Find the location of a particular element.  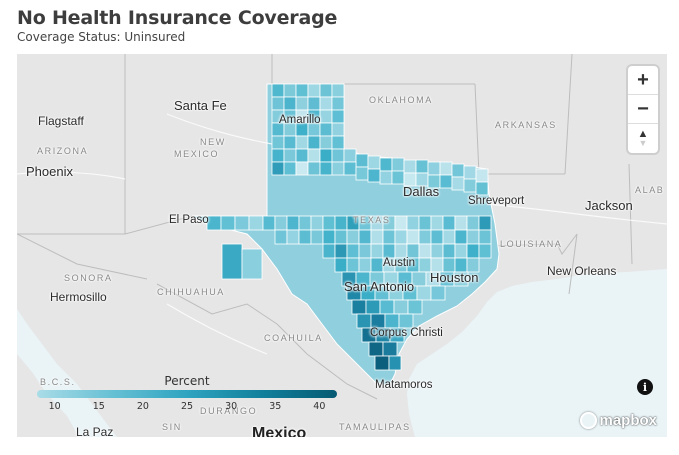

label-jackson: Jackson is located at coordinates (609, 205).